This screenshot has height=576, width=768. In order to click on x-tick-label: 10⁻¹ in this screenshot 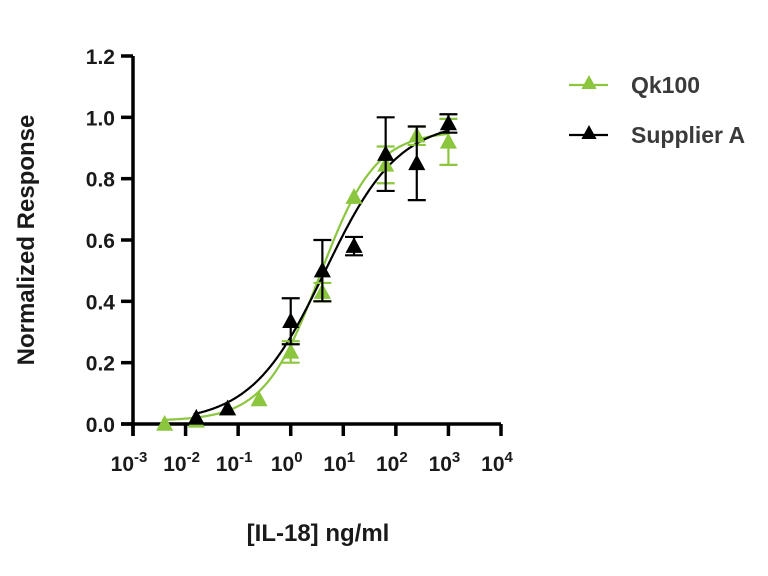, I will do `click(234, 462)`.